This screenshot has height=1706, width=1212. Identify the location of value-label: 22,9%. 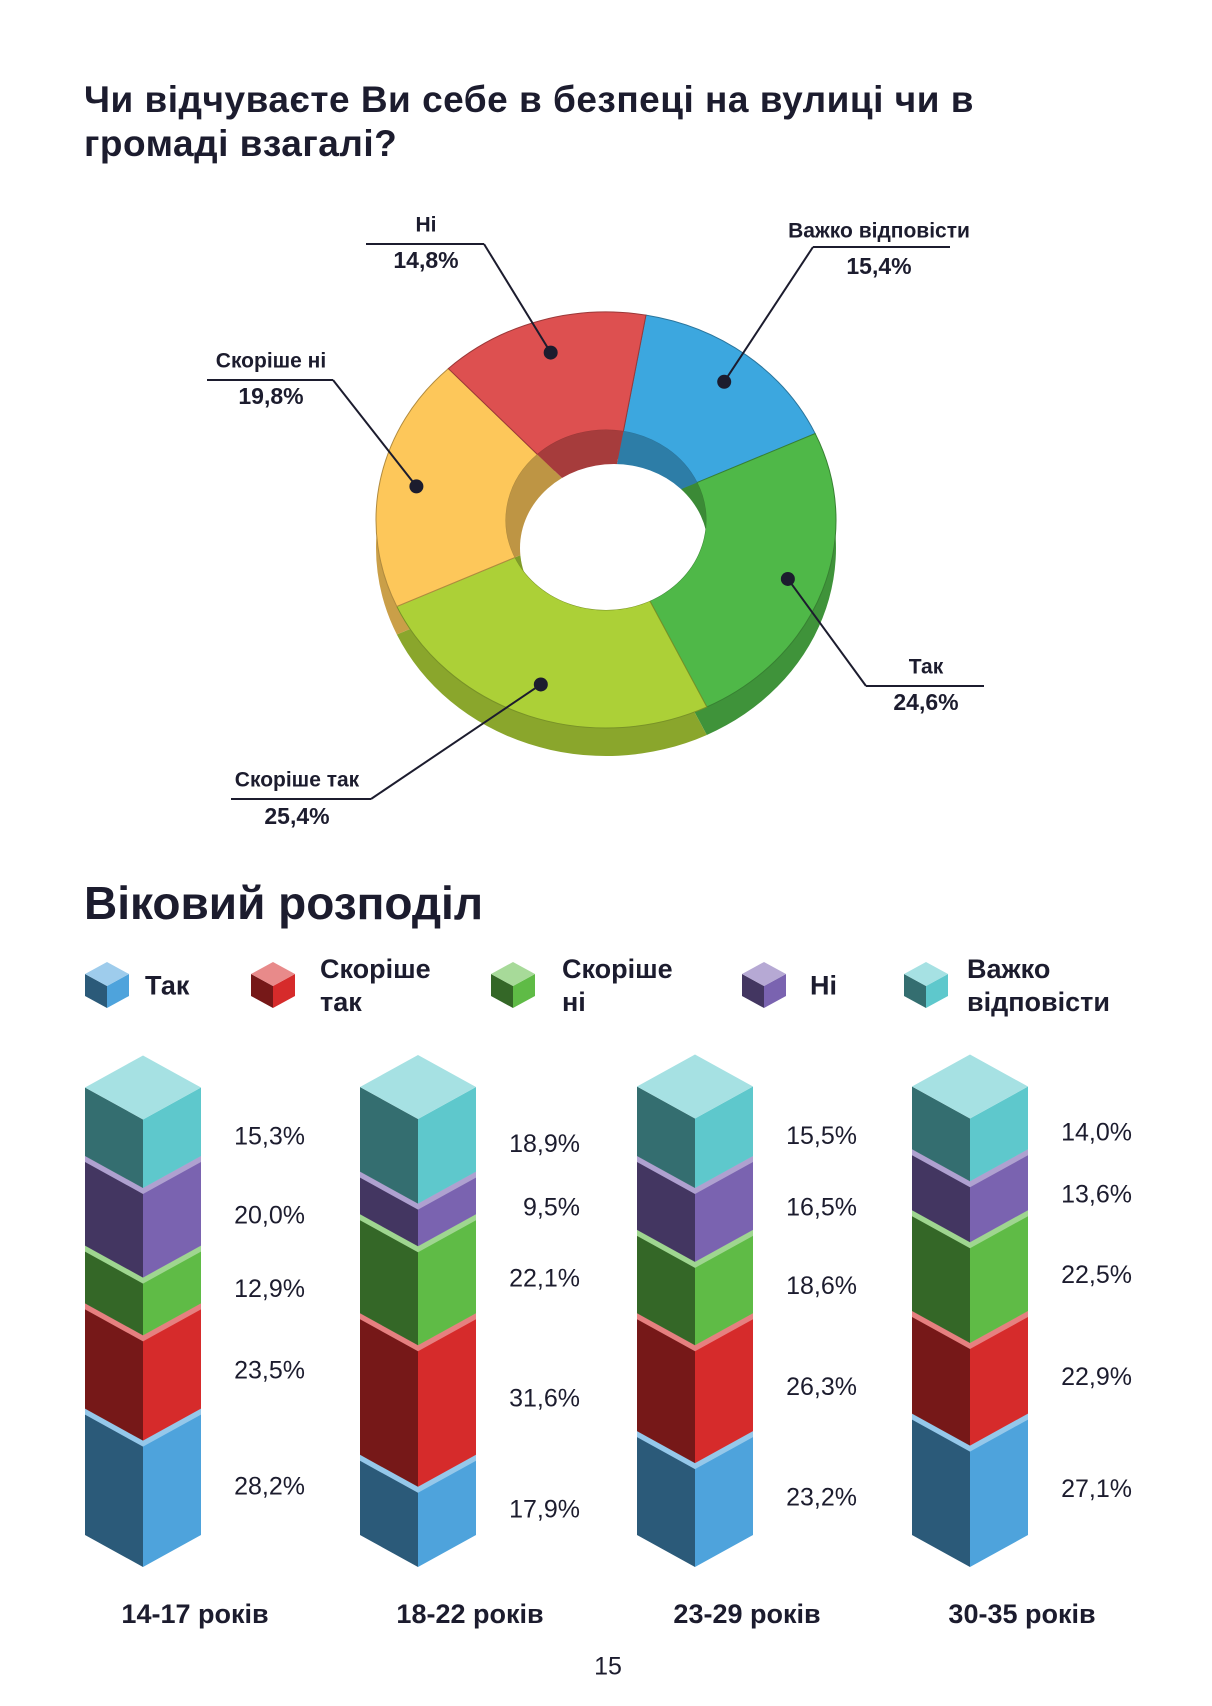
(1096, 1377).